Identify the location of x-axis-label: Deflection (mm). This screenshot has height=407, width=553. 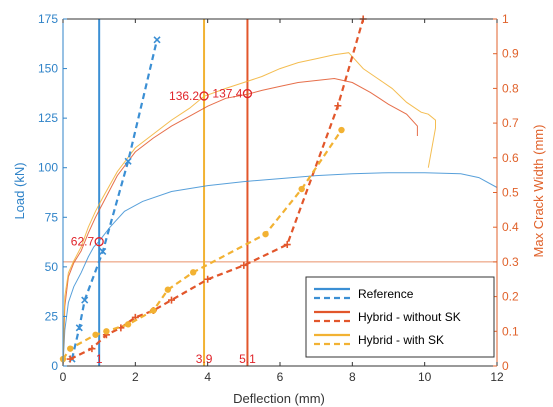
(279, 398).